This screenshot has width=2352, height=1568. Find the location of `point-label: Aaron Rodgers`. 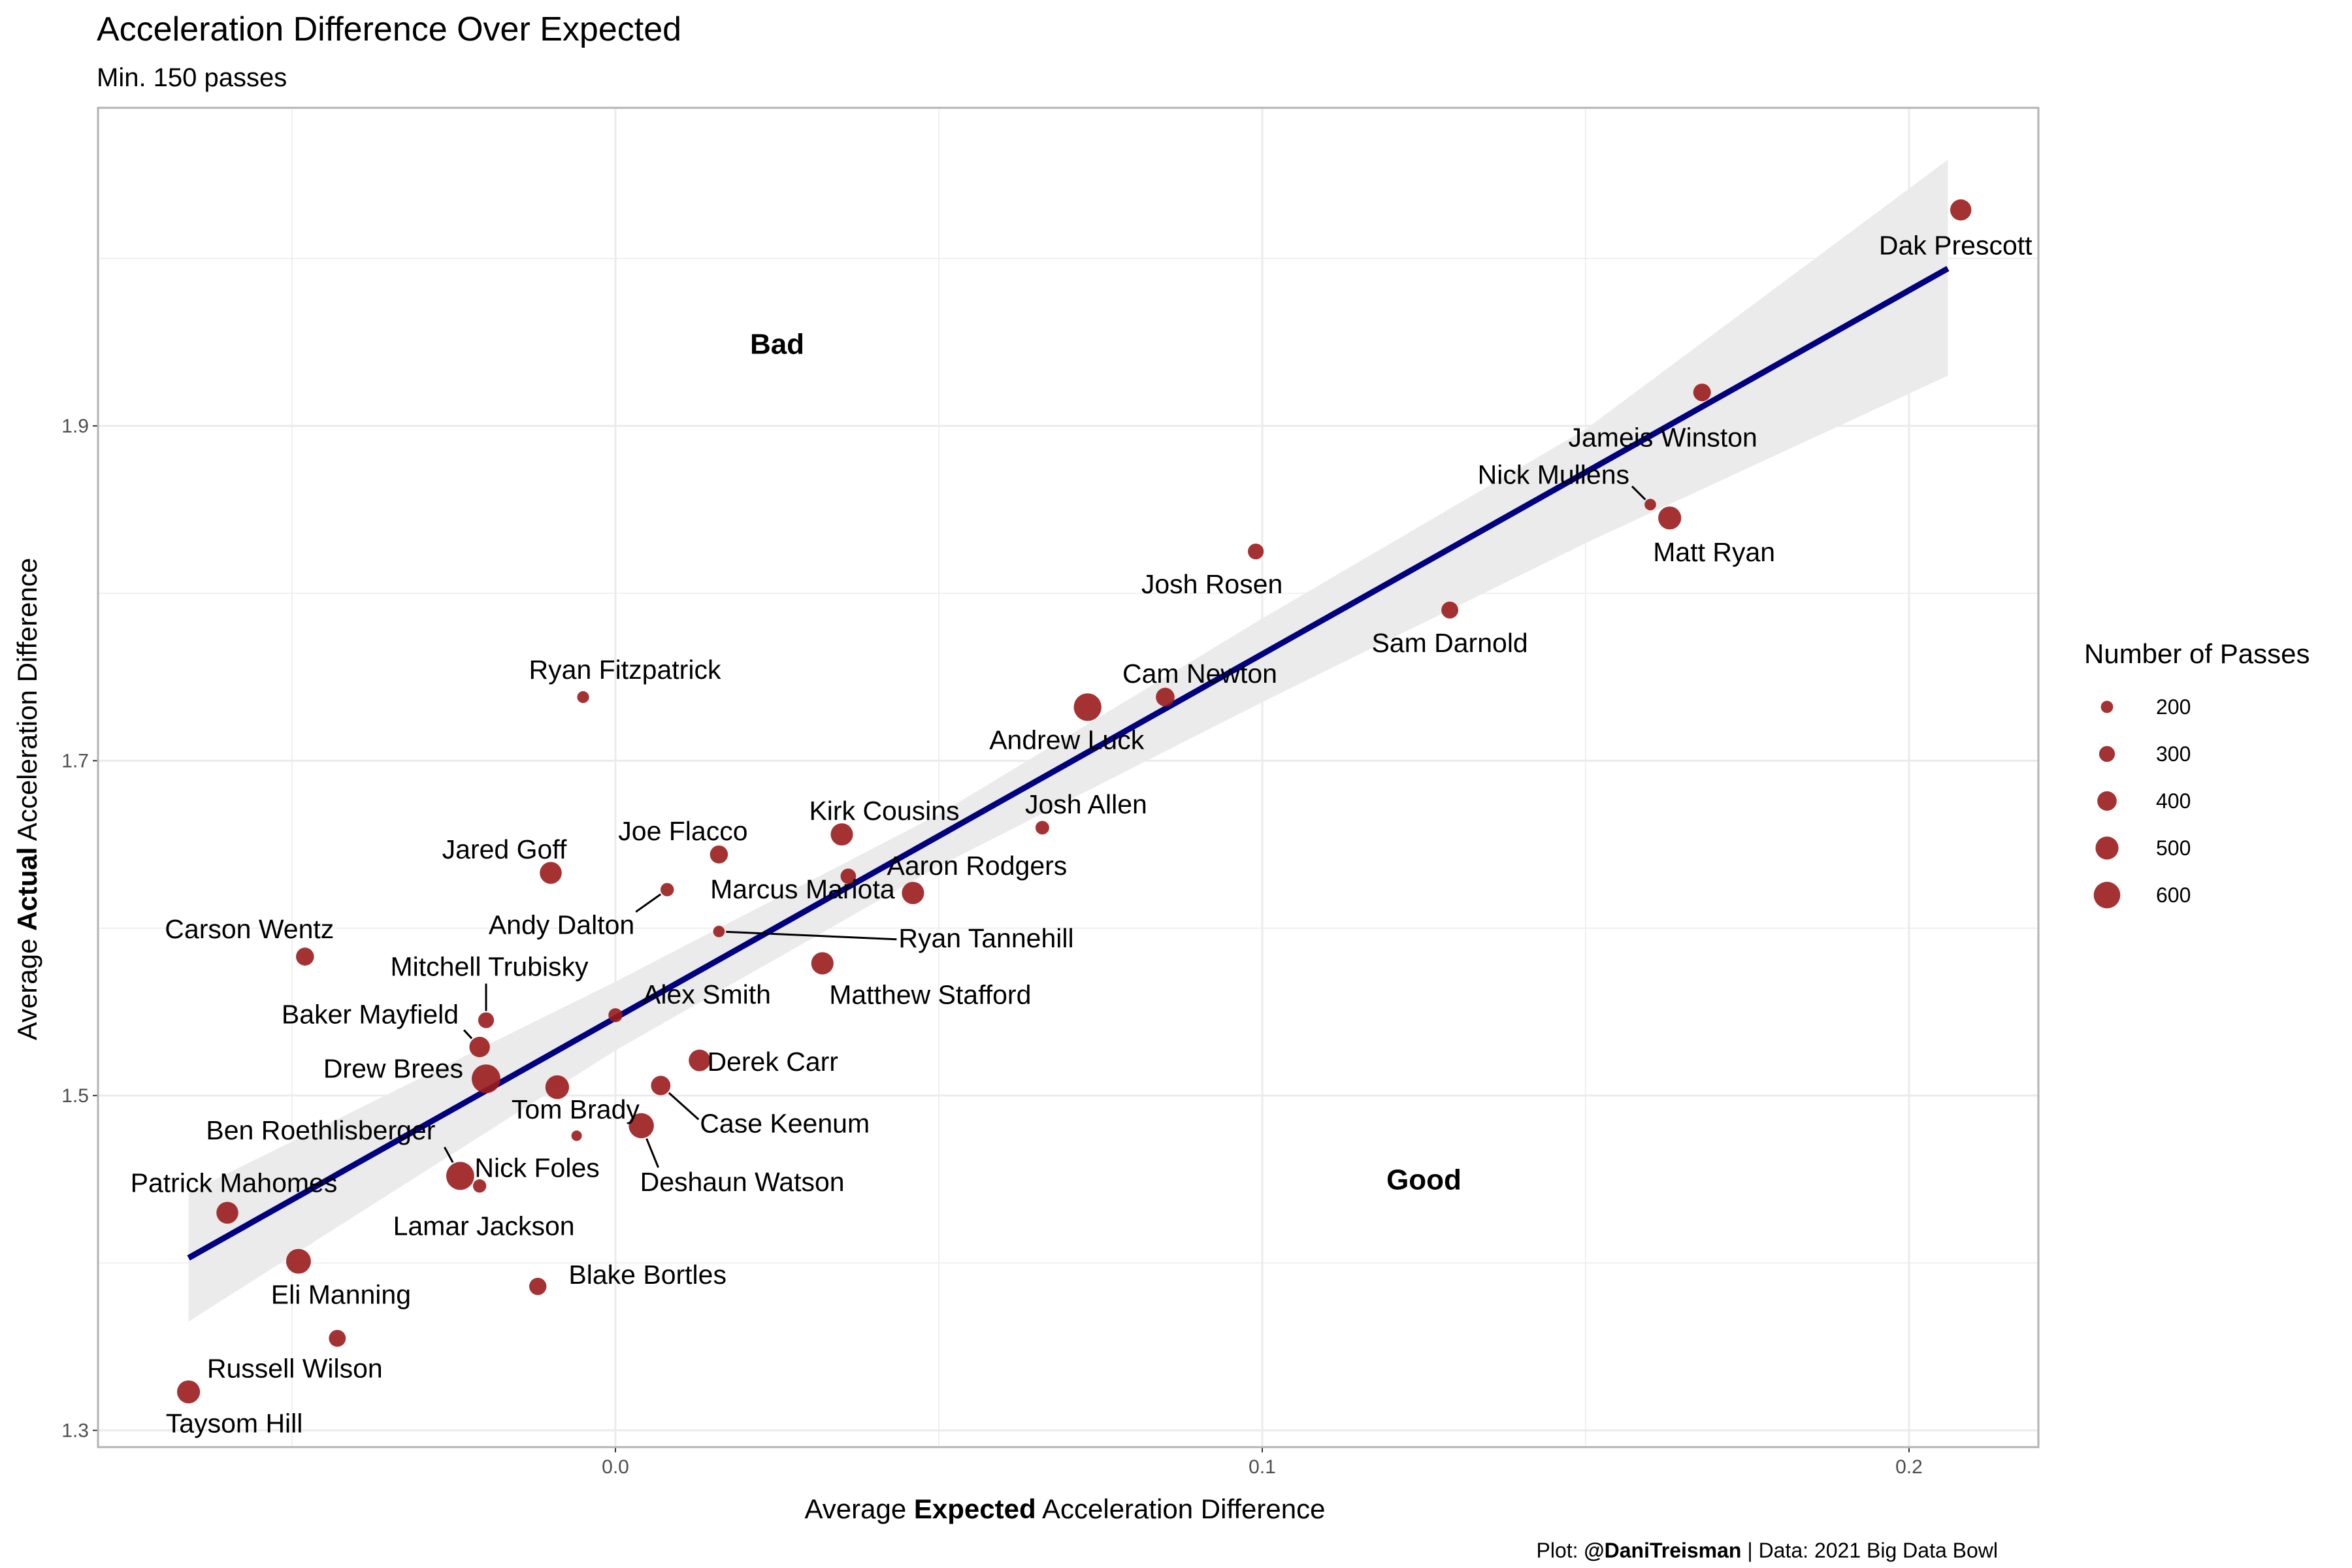

point-label: Aaron Rodgers is located at coordinates (977, 866).